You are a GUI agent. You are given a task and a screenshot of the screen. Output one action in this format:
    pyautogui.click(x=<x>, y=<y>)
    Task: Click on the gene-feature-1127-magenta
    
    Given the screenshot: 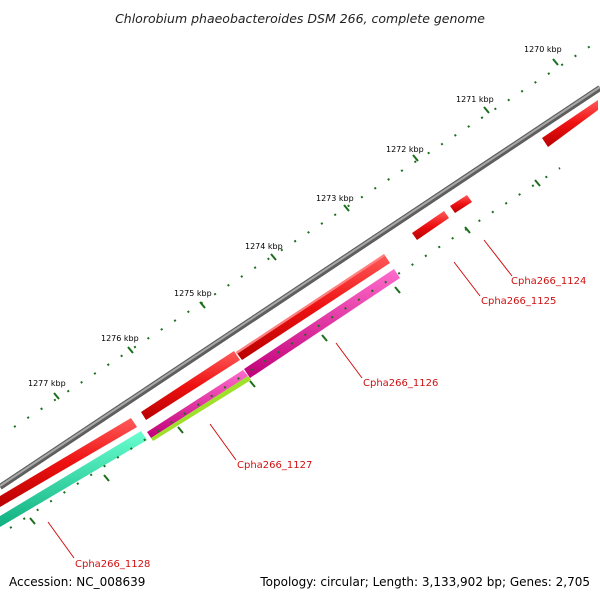 What is the action you would take?
    pyautogui.click(x=197, y=404)
    